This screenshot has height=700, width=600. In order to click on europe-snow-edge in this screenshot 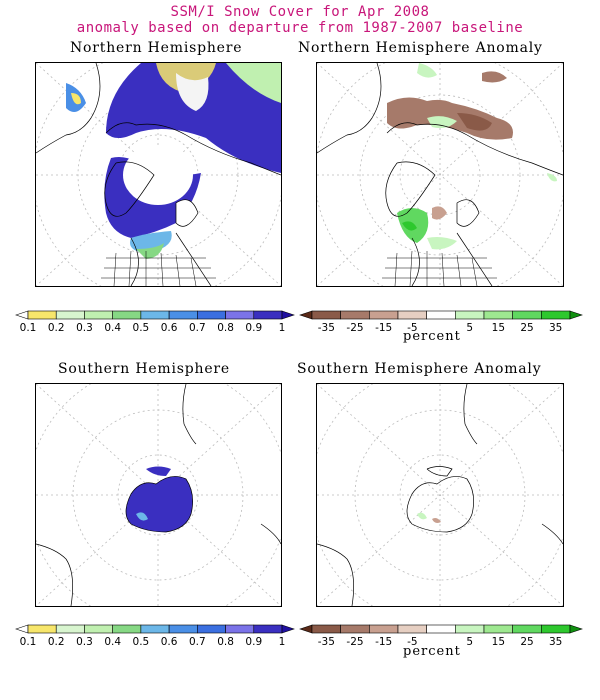, I will do `click(76, 99)`.